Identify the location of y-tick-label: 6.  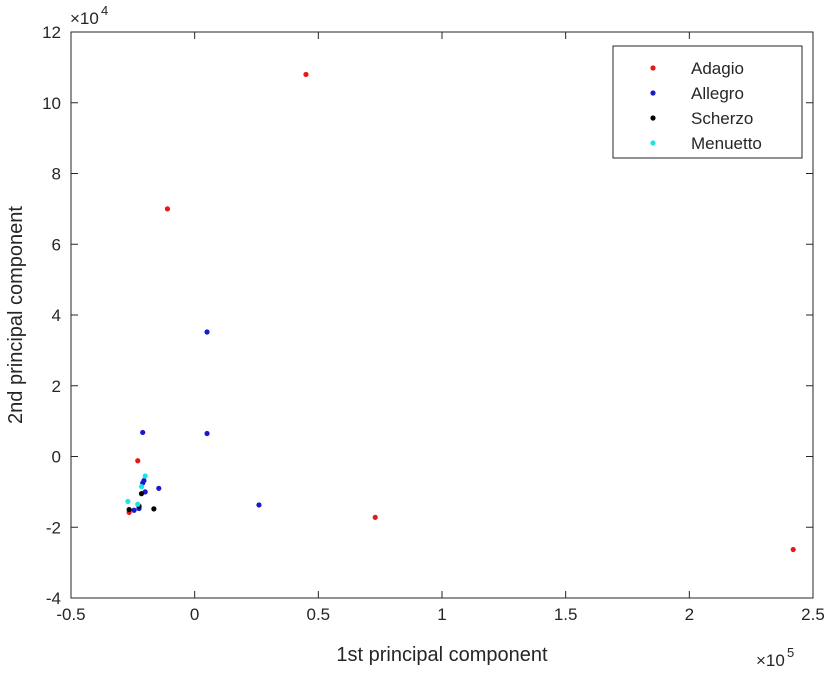
(56, 244).